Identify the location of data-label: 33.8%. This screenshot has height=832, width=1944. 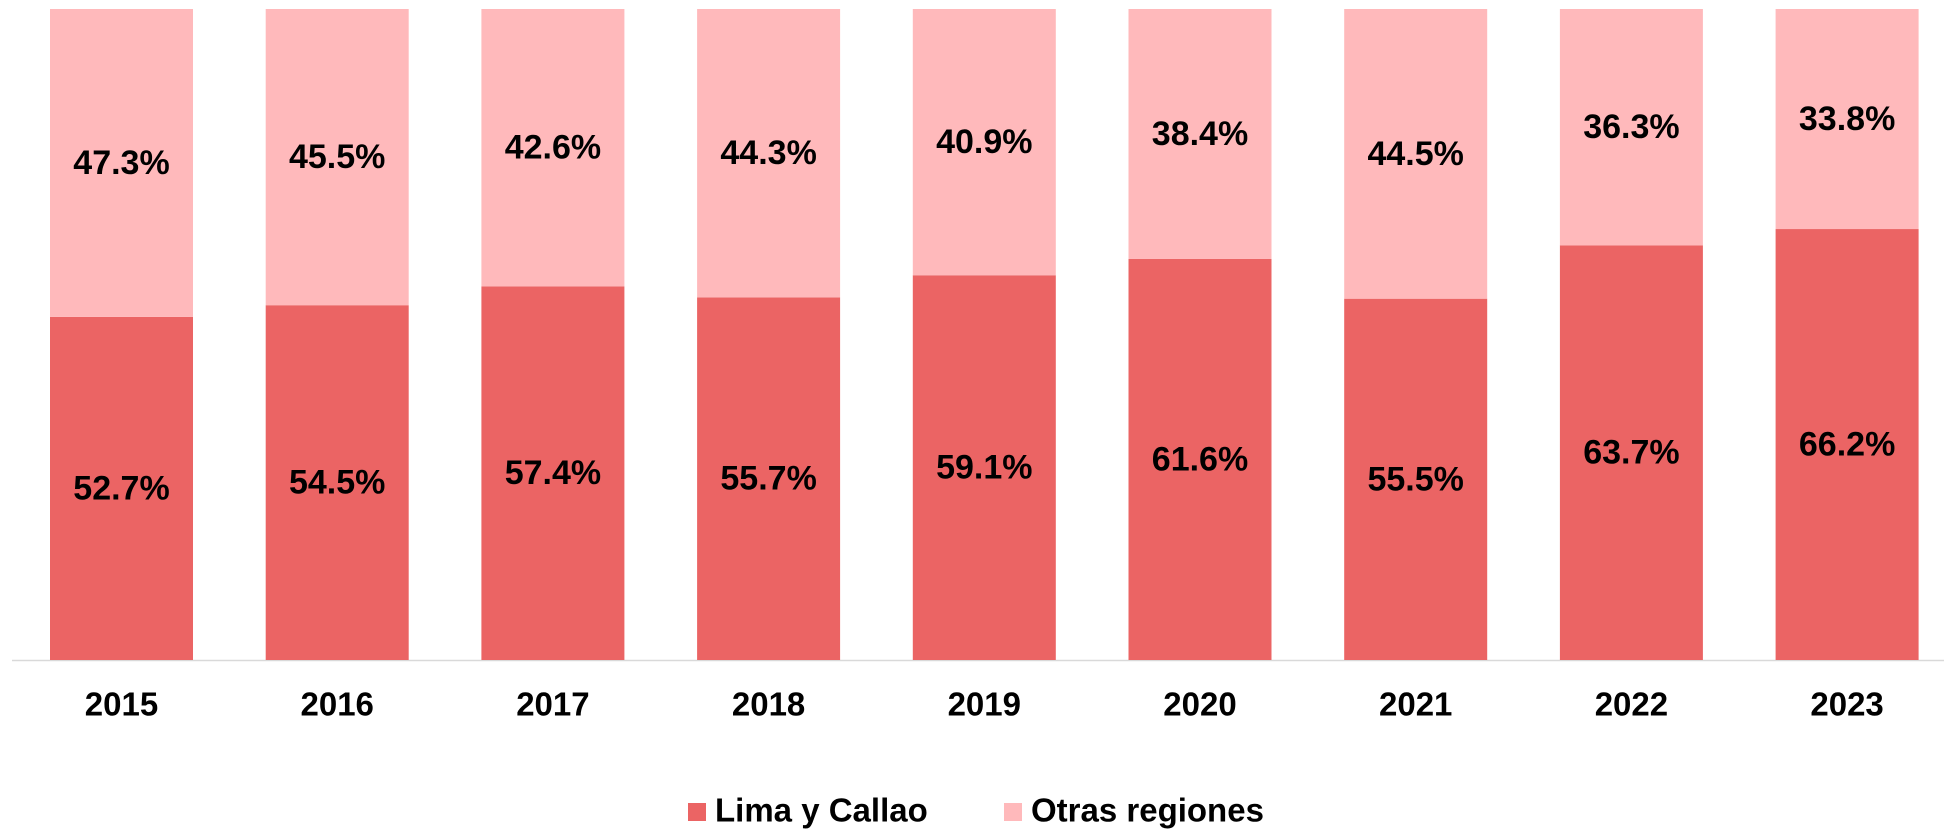
(1847, 119).